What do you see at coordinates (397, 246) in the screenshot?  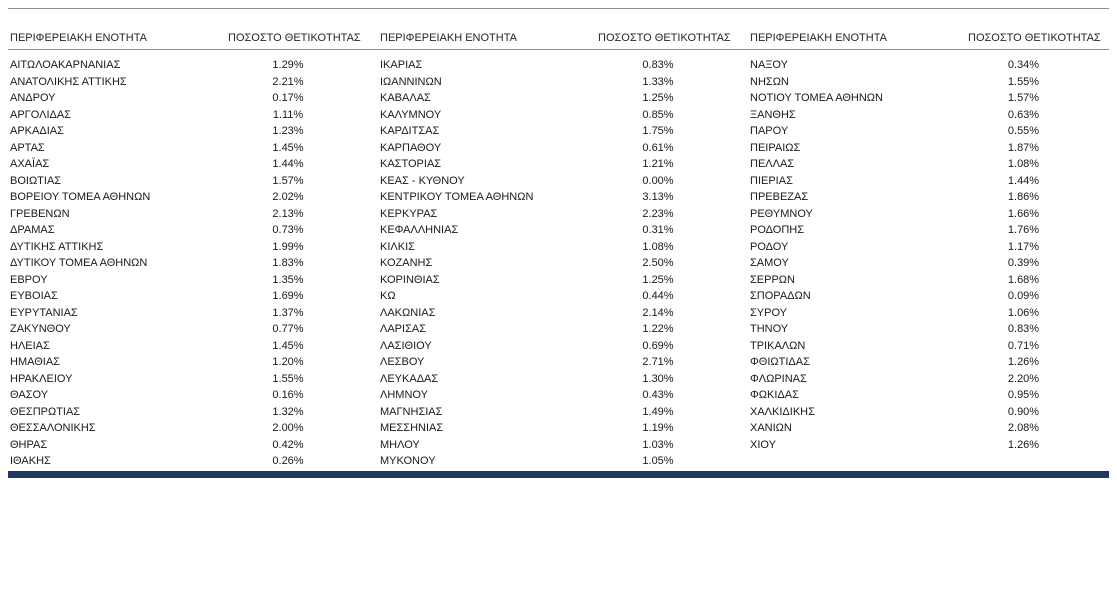 I see `region-name: ΚΙΛΚΙΣ` at bounding box center [397, 246].